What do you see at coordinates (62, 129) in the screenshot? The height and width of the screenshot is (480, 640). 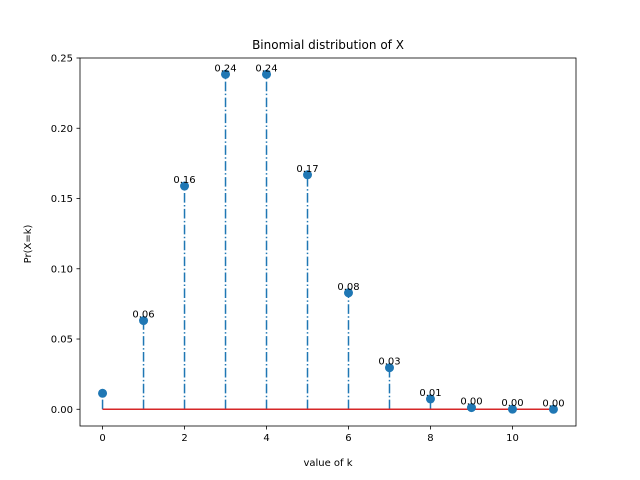 I see `y-tick-label: 0.20` at bounding box center [62, 129].